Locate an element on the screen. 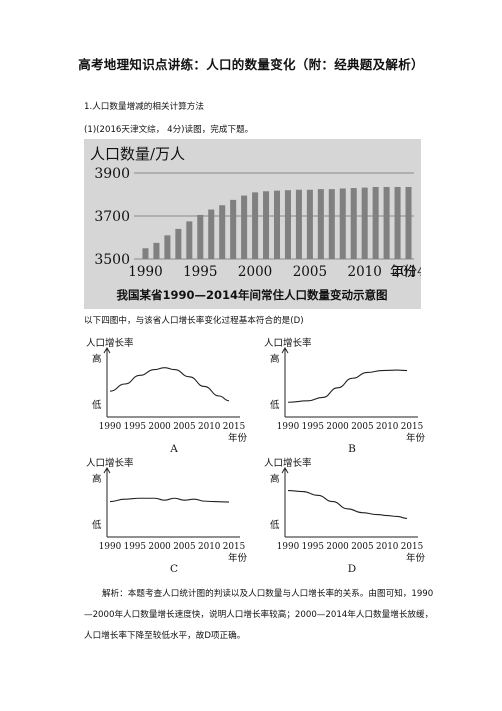 This screenshot has width=502, height=711. section-heading: 1.人口数量增减的相关计算方法 is located at coordinates (144, 107).